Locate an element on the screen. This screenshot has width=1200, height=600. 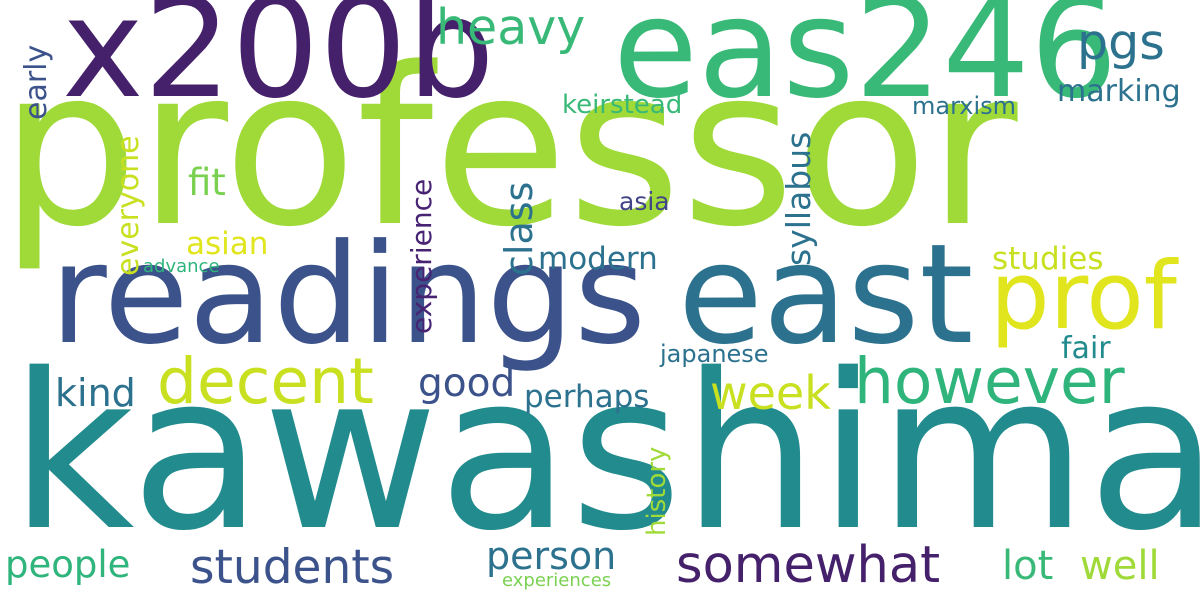
word-history: history is located at coordinates (657, 491).